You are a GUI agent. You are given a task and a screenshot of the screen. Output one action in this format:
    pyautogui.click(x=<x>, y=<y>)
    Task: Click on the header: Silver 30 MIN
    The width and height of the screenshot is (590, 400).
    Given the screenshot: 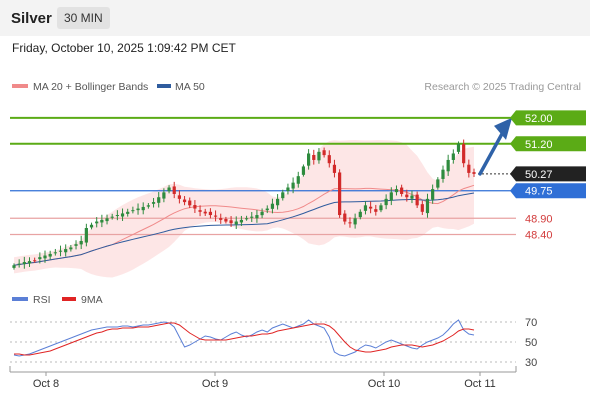 What is the action you would take?
    pyautogui.click(x=295, y=18)
    